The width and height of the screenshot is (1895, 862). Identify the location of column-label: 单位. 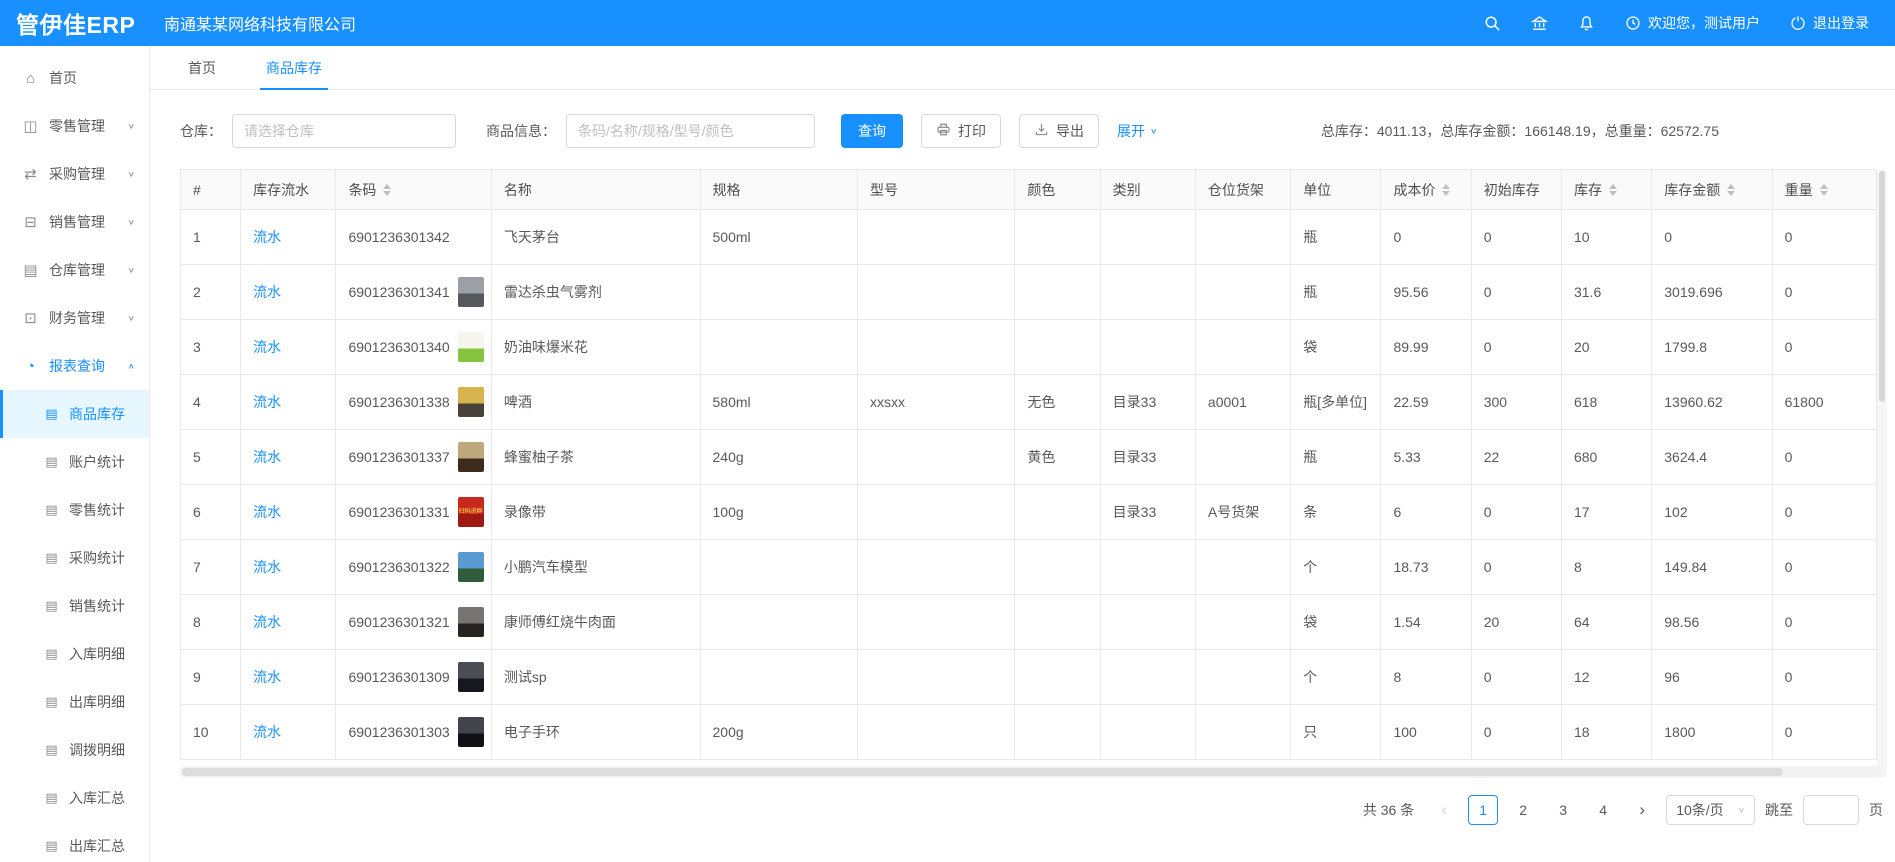
(1317, 189).